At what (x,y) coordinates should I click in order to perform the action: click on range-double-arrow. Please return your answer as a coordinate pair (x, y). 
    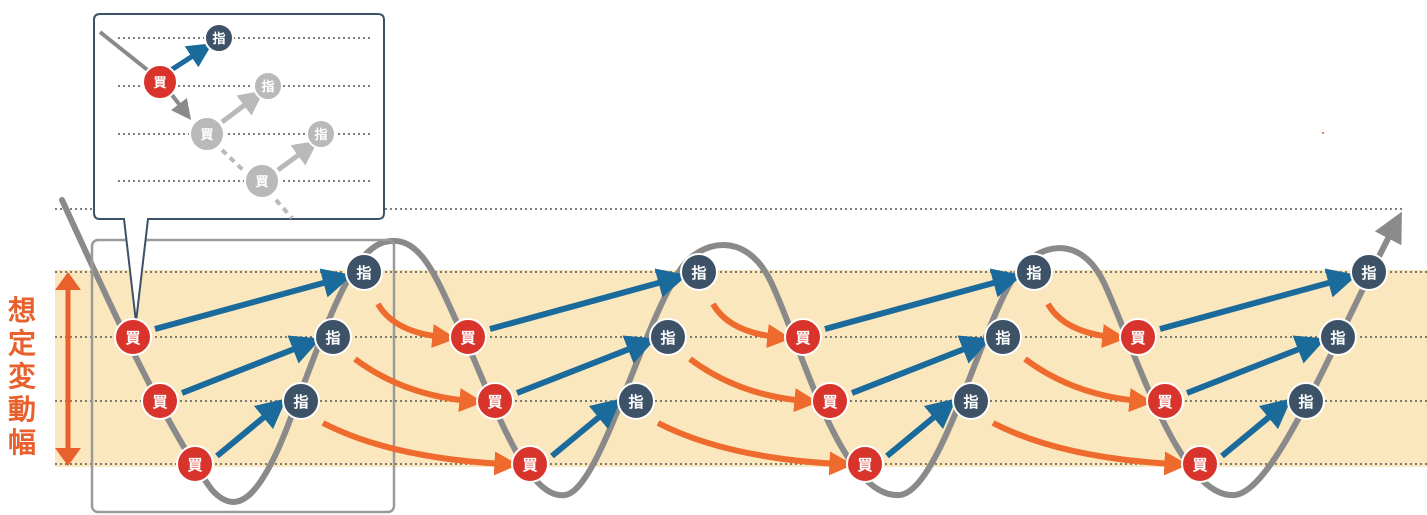
    Looking at the image, I should click on (68, 369).